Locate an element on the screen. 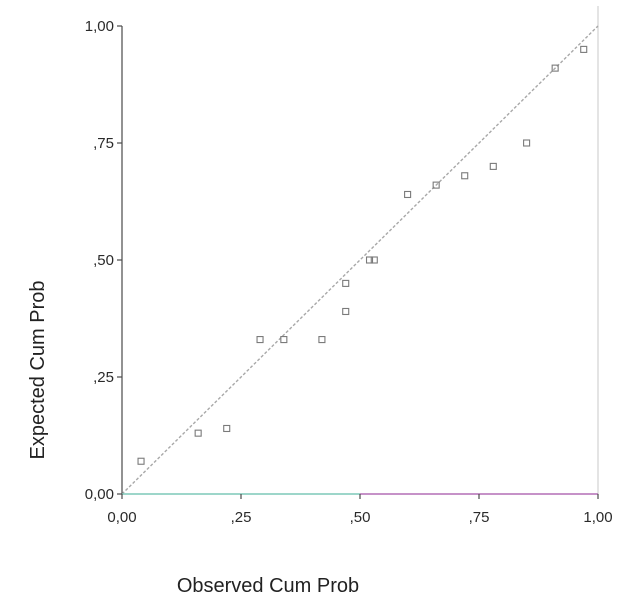 The width and height of the screenshot is (623, 600). y-tick-label: 1,00 is located at coordinates (99, 26).